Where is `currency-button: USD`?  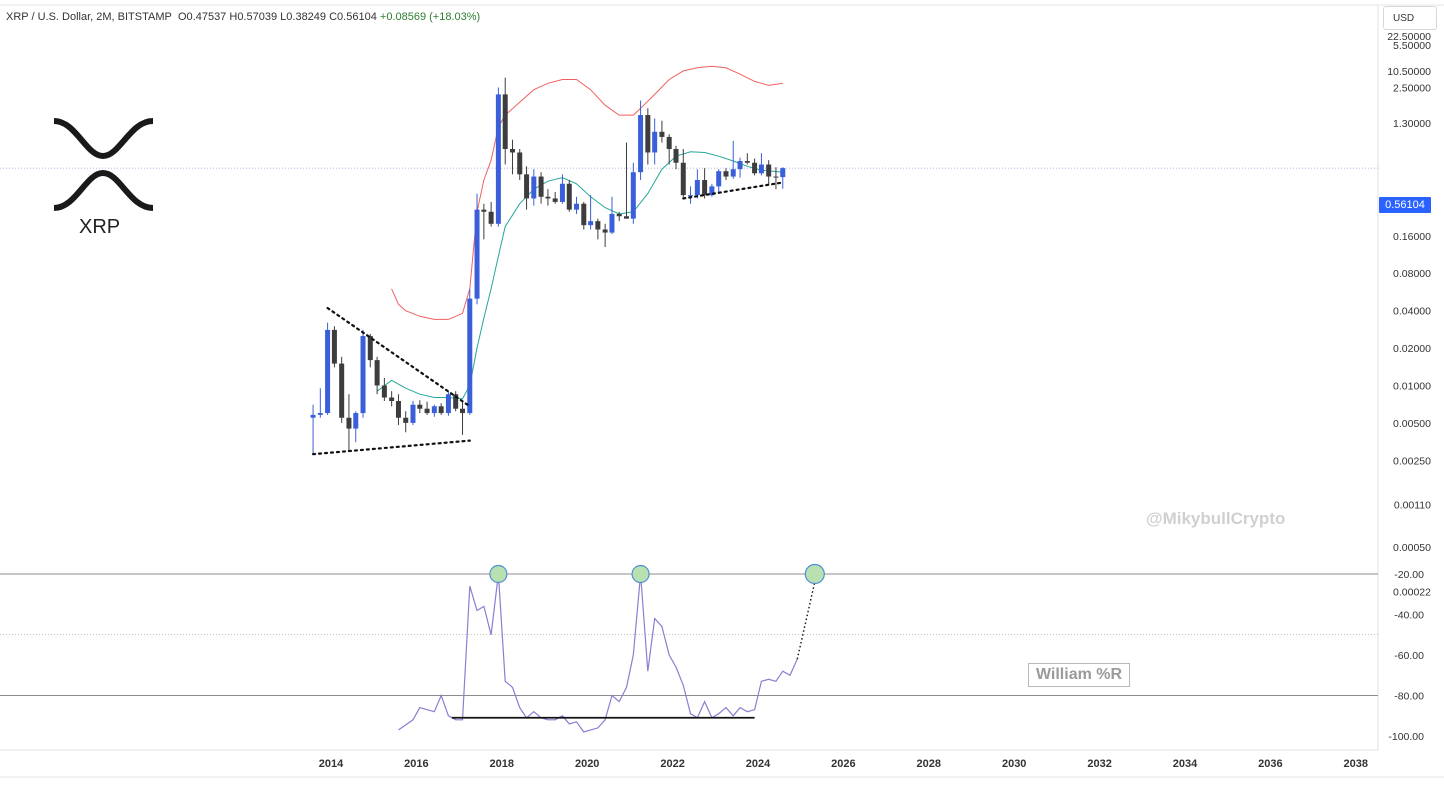 currency-button: USD is located at coordinates (1410, 18).